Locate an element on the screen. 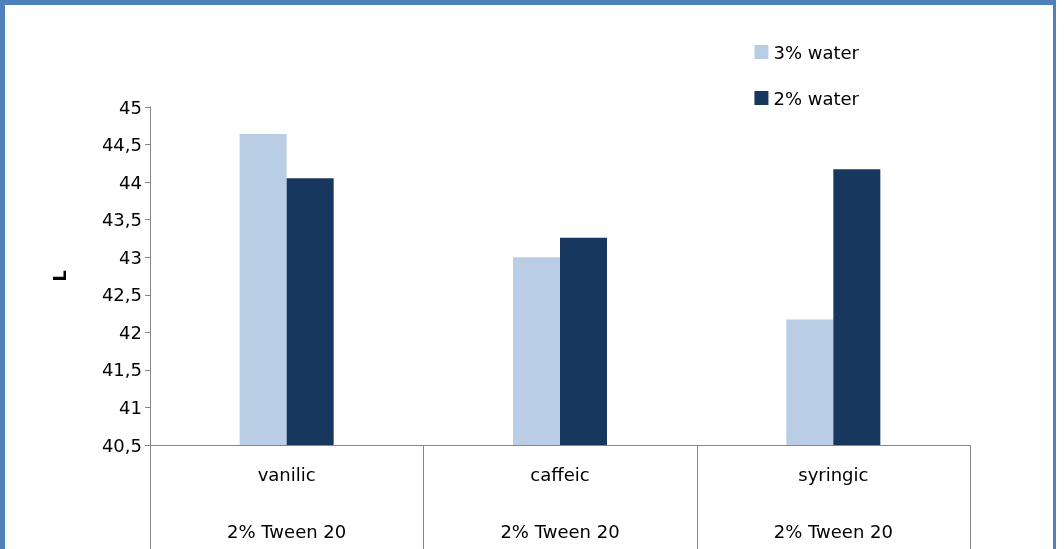  y-axis-title: L is located at coordinates (59, 276).